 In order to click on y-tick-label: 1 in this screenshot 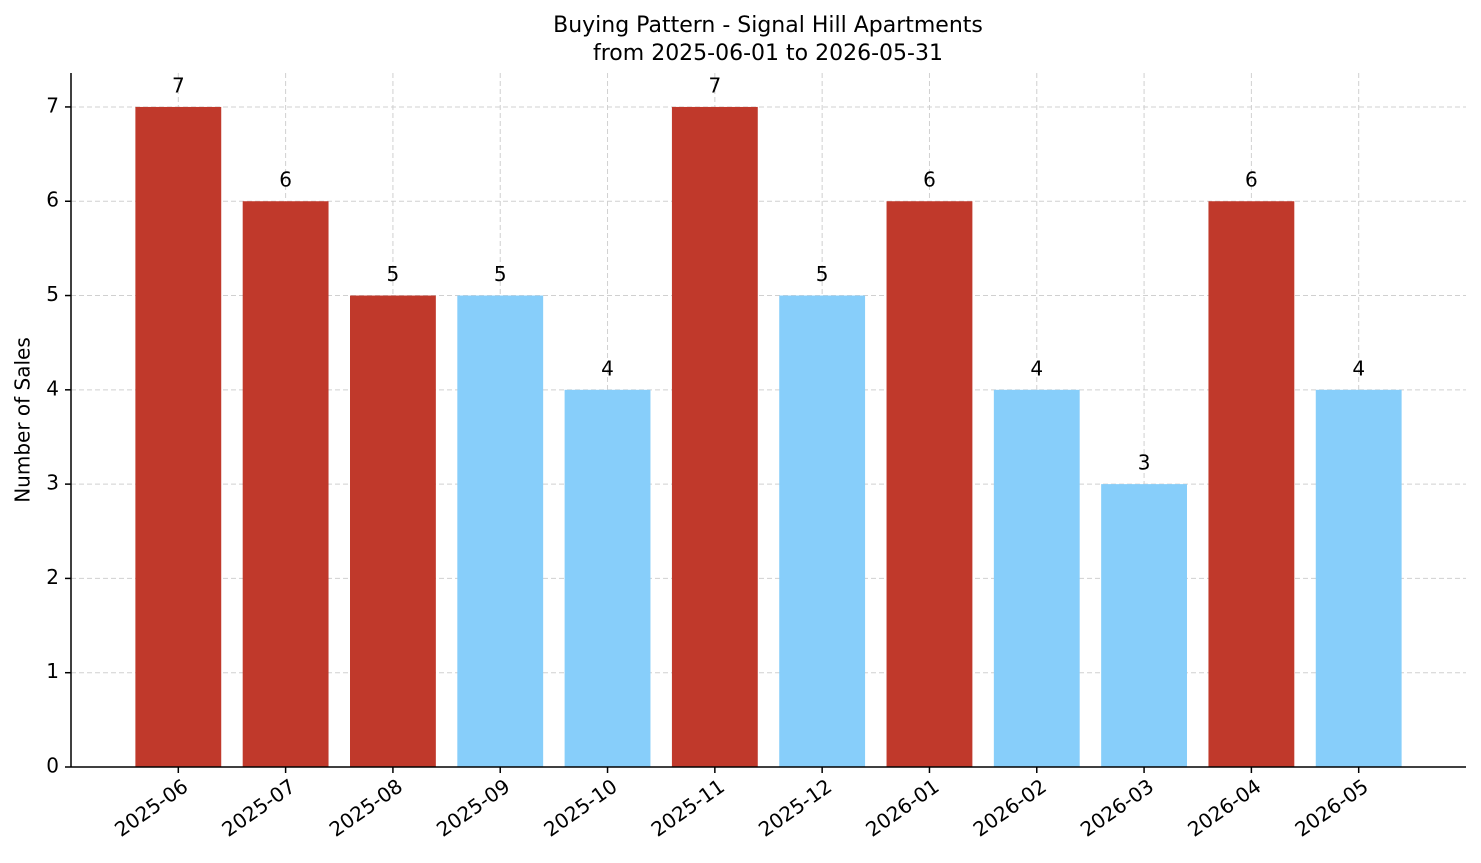, I will do `click(52, 671)`.